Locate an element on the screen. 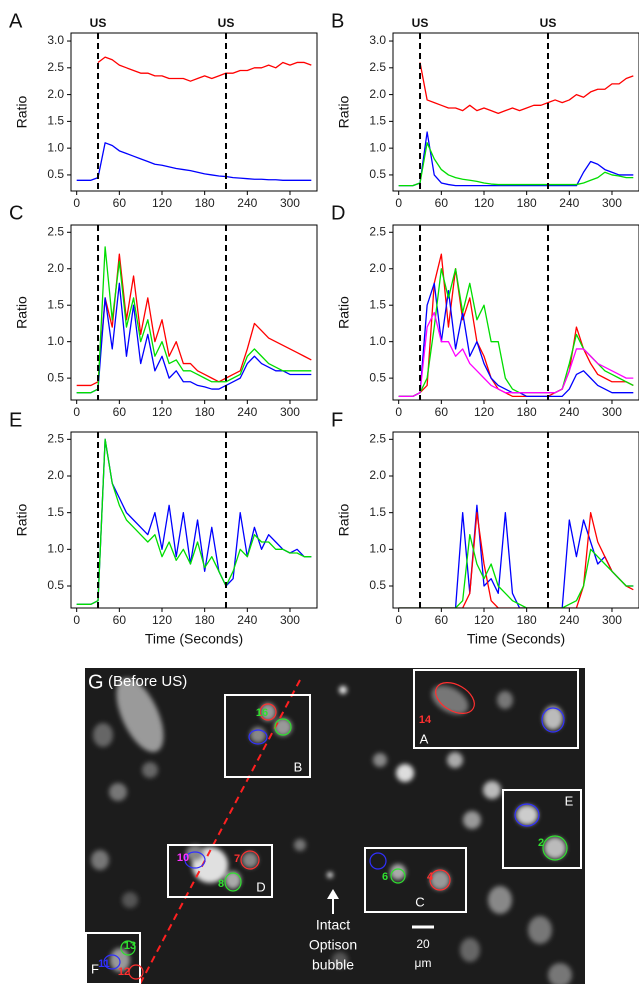 The height and width of the screenshot is (984, 639). cell-label: 11 is located at coordinates (104, 964).